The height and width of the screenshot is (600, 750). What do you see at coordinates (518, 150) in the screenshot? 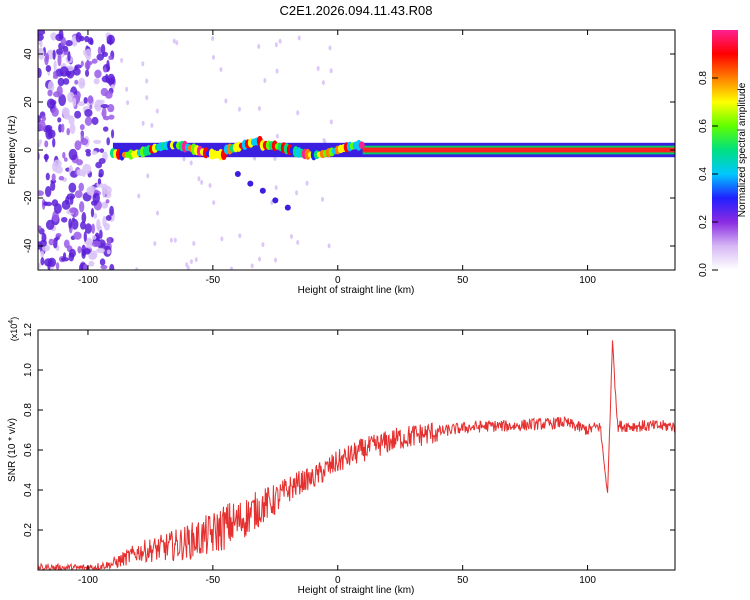
I see `ridge-band-core` at bounding box center [518, 150].